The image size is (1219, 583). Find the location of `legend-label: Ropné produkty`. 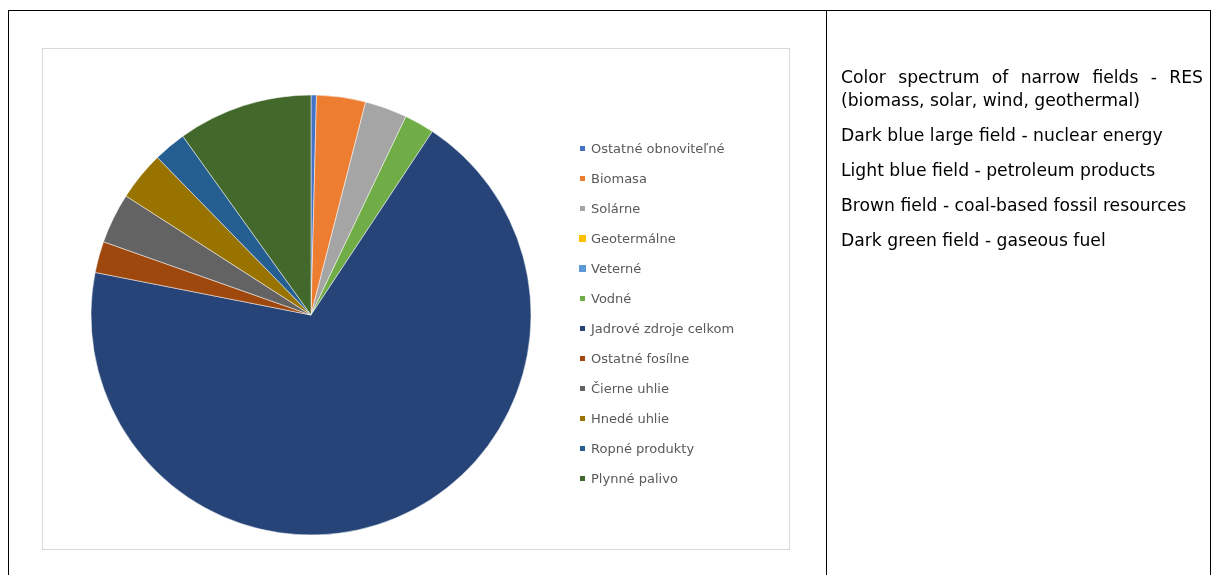

legend-label: Ropné produkty is located at coordinates (643, 448).